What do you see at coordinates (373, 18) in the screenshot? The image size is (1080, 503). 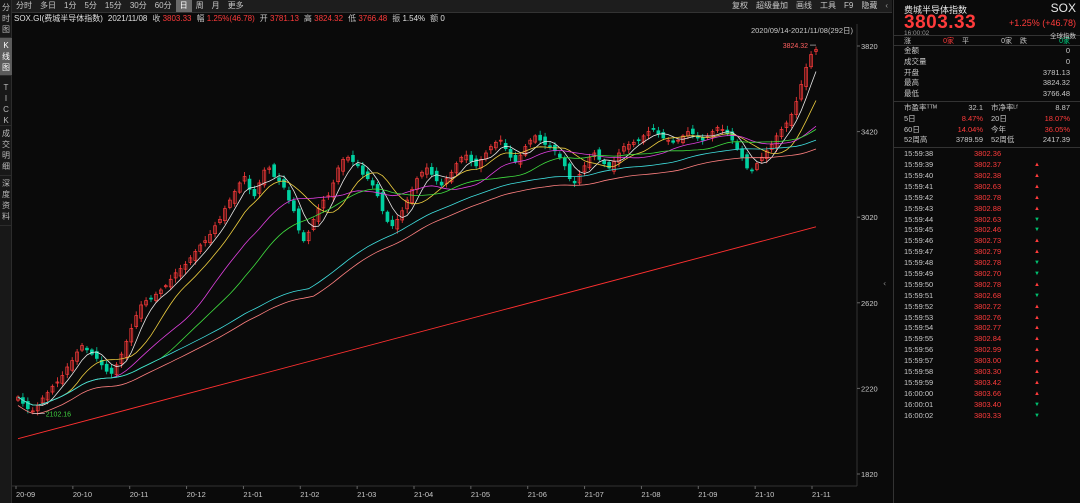 I see `low-value: 3766.48` at bounding box center [373, 18].